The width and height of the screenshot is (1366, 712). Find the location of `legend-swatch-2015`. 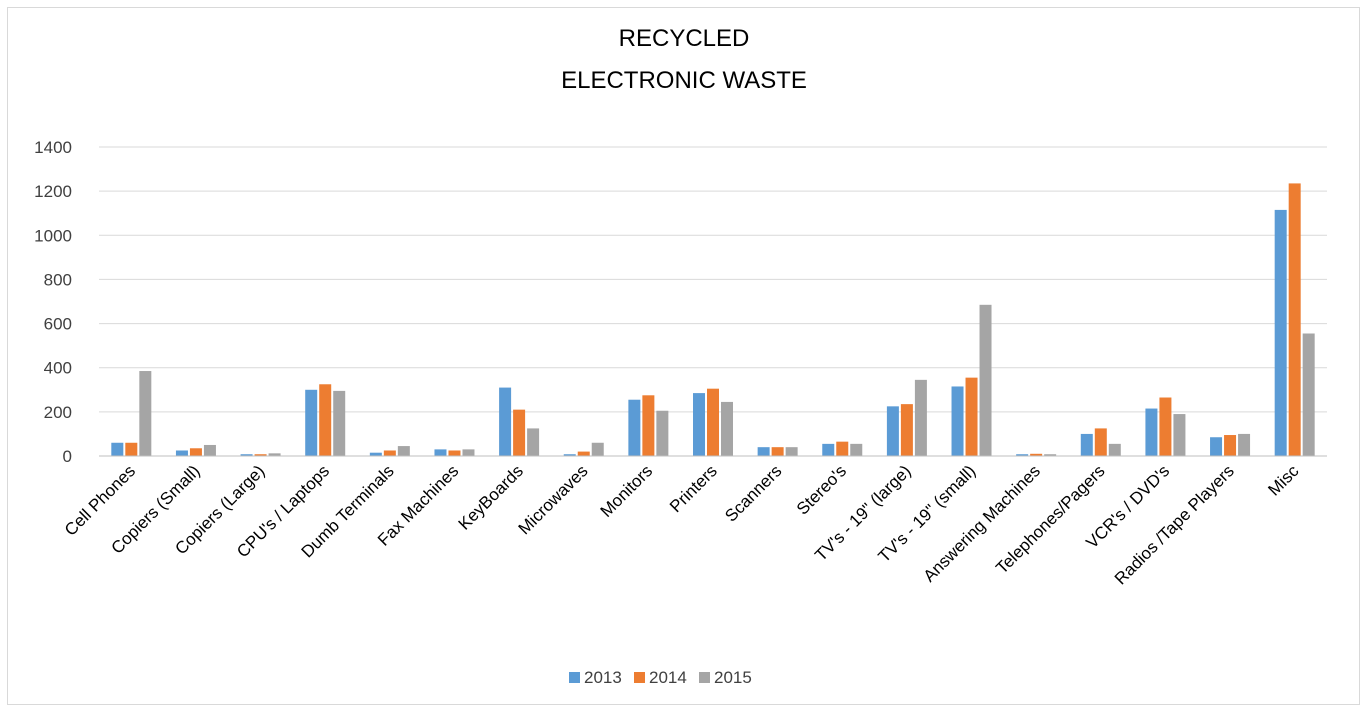

legend-swatch-2015 is located at coordinates (704, 677).